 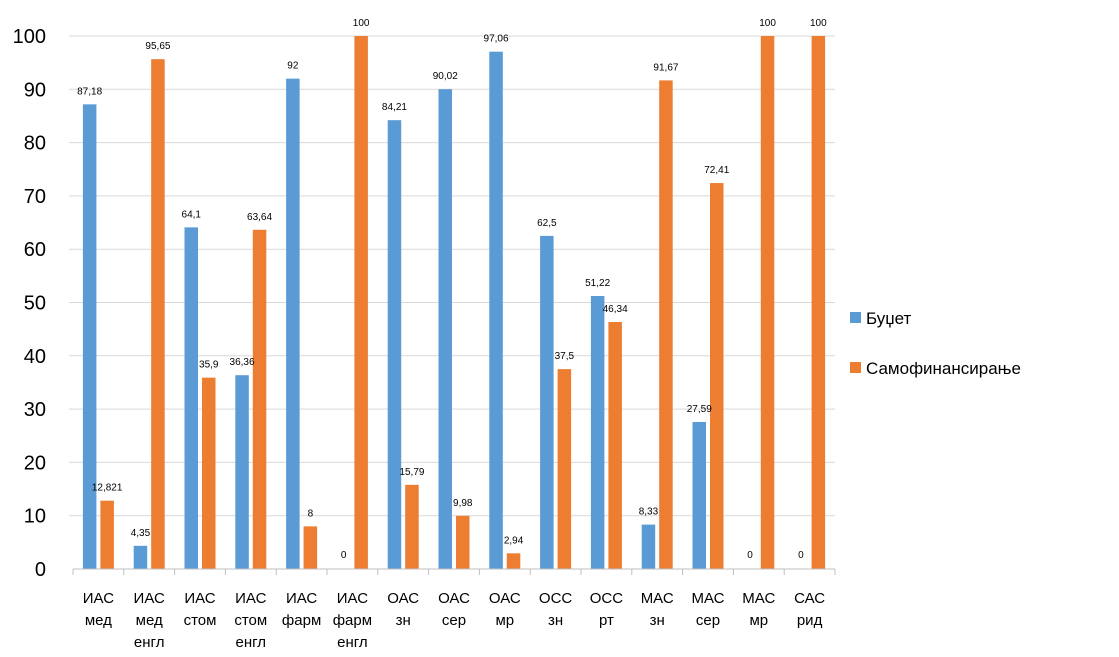 I want to click on data-label: 63,64, so click(x=259, y=217).